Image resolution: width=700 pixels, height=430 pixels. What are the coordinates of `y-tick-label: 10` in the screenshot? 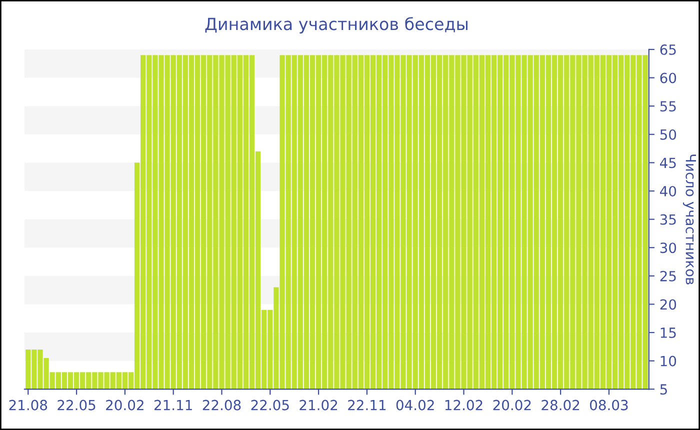 It's located at (668, 361).